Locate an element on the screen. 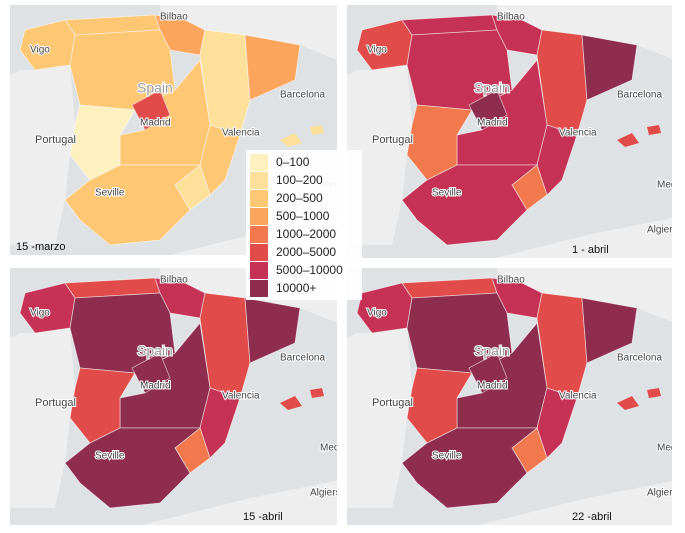  legend-label: 100–200 is located at coordinates (299, 180).